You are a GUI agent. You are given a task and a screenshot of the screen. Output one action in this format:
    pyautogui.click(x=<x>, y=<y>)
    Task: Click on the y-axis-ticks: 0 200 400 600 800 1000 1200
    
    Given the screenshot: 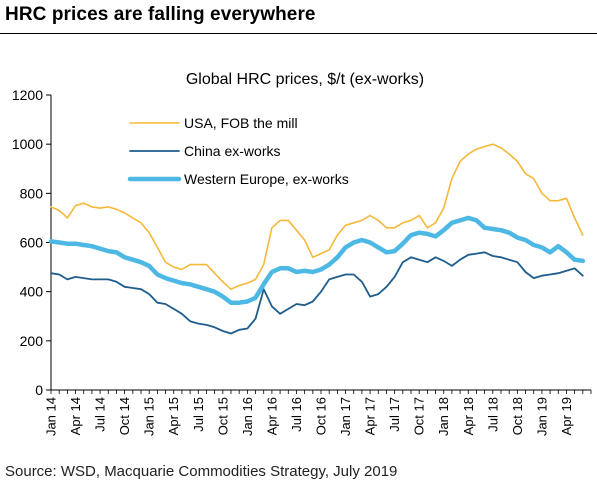 What is the action you would take?
    pyautogui.click(x=31, y=242)
    